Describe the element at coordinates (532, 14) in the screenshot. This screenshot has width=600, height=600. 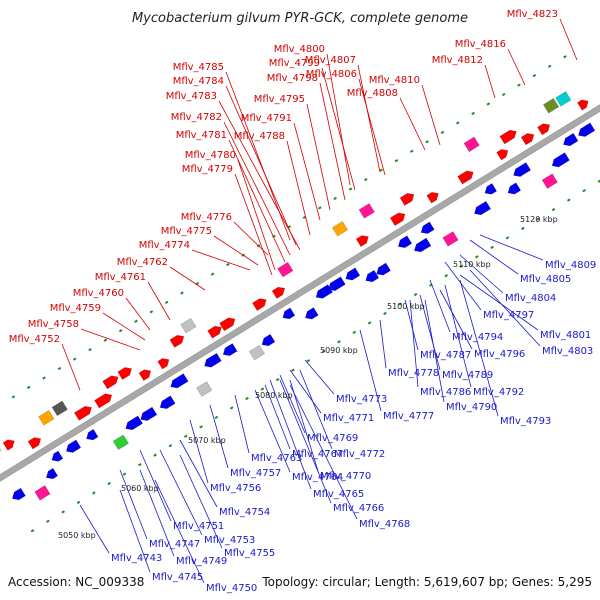
I see `forward-gene-label: Mflv_4823` at that location.